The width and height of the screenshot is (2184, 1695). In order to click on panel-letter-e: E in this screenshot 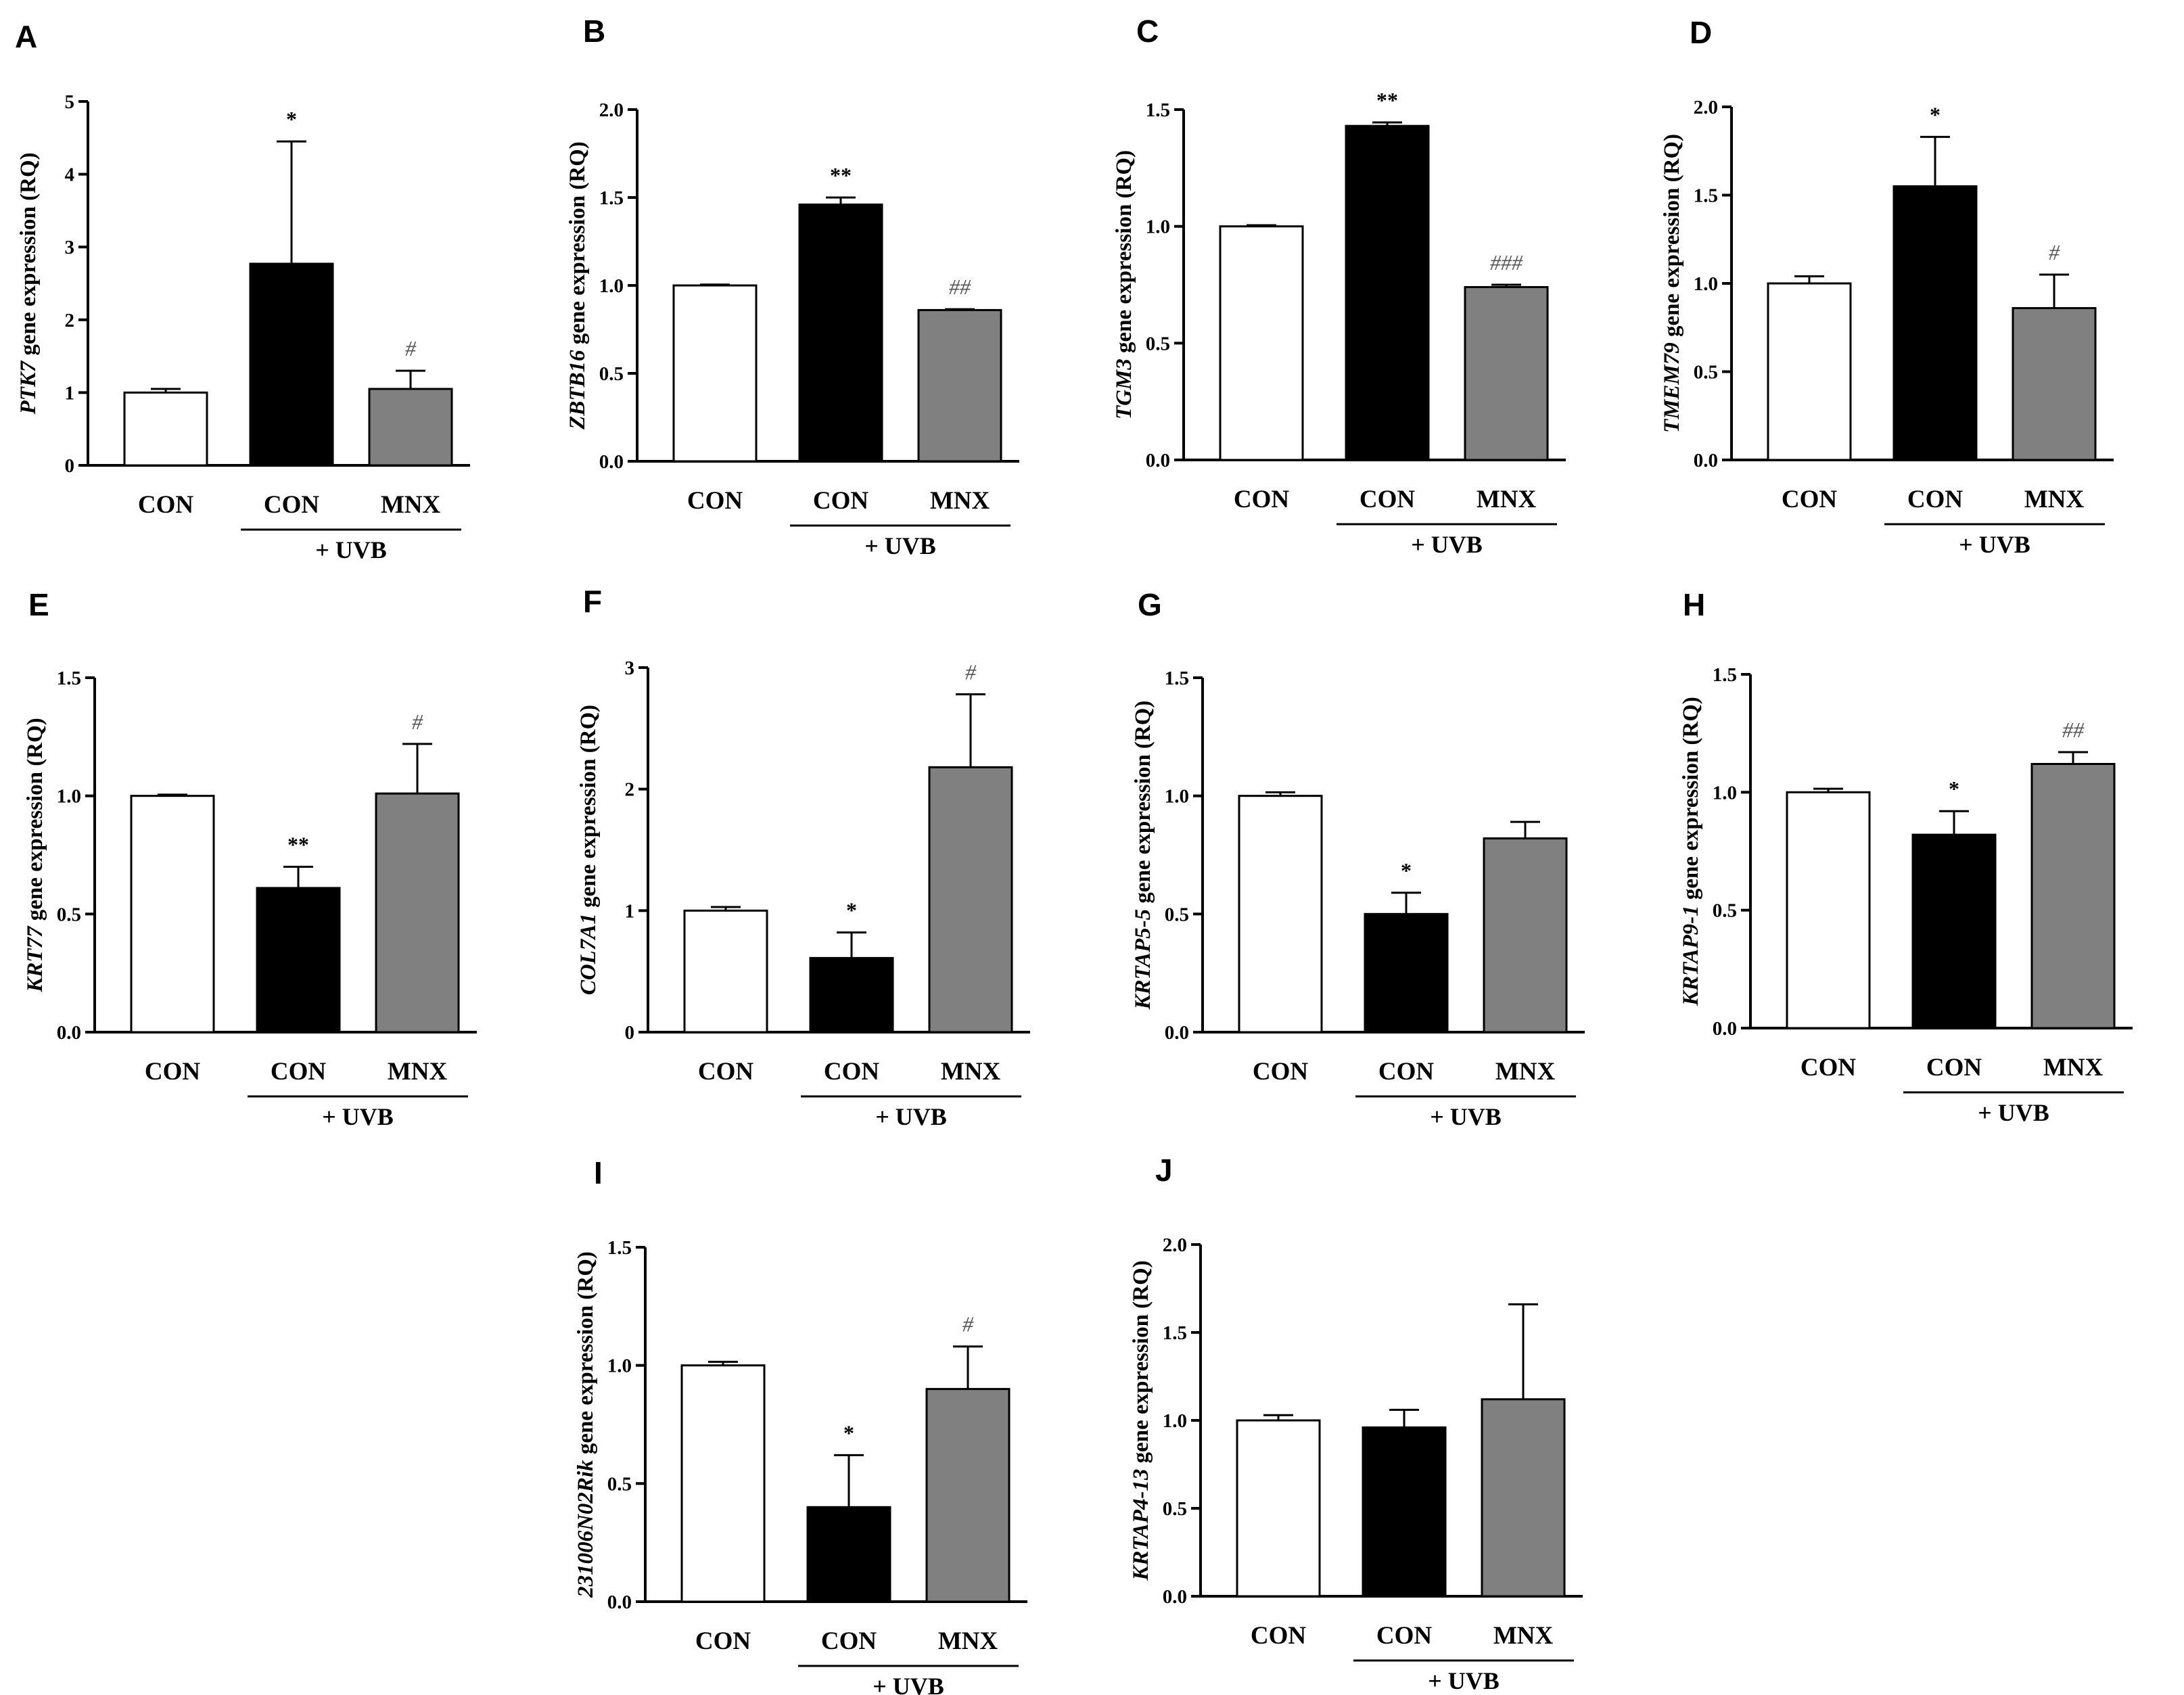, I will do `click(38, 604)`.